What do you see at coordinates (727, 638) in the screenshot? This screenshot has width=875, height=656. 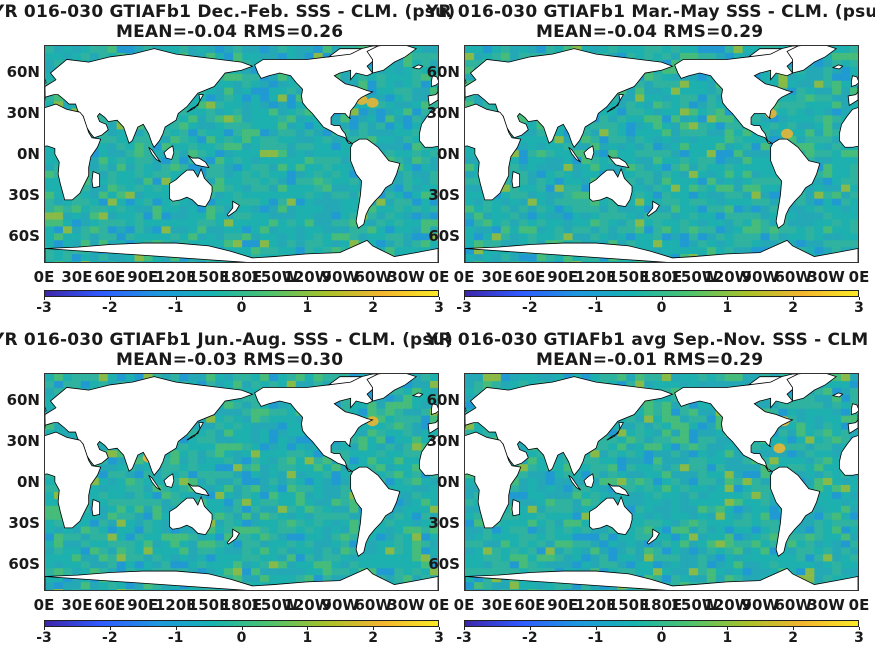 I see `colorbar-tick-label: 1` at bounding box center [727, 638].